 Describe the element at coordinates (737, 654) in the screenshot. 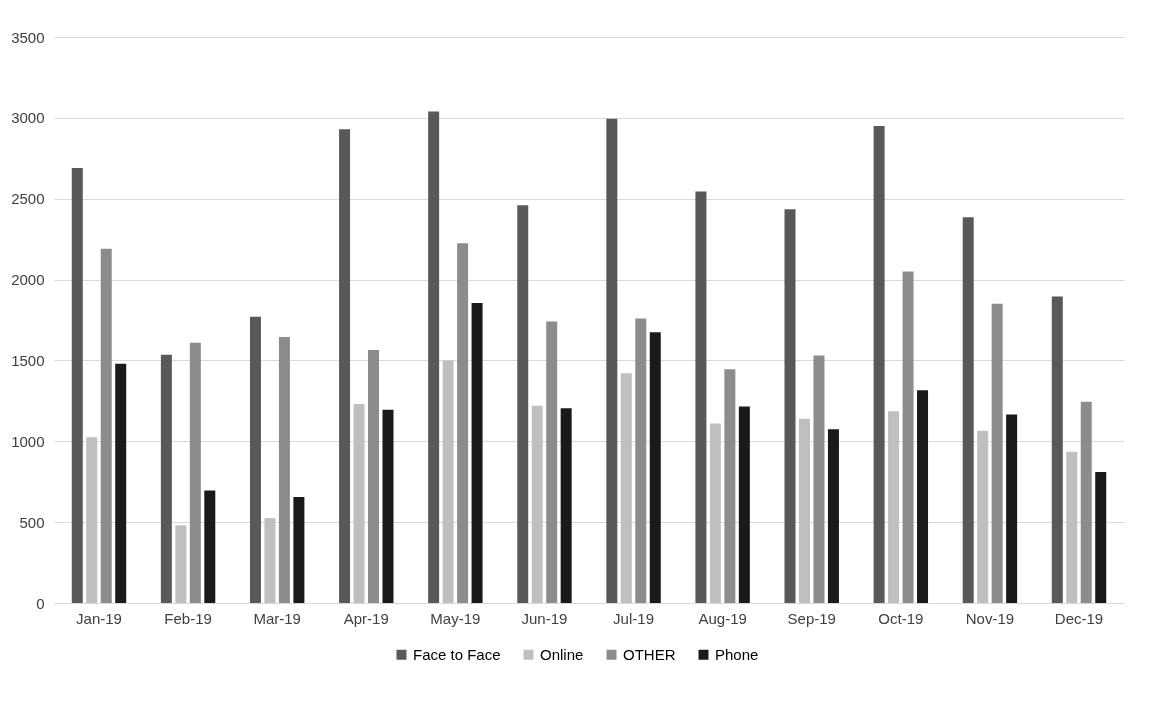

I see `legend-label: Phone` at that location.